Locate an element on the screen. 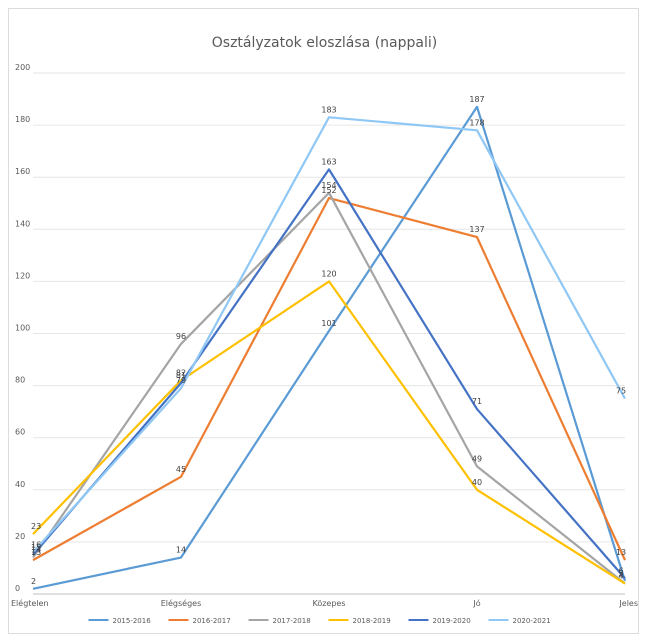 Image resolution: width=649 pixels, height=642 pixels. data-label: 96 is located at coordinates (181, 336).